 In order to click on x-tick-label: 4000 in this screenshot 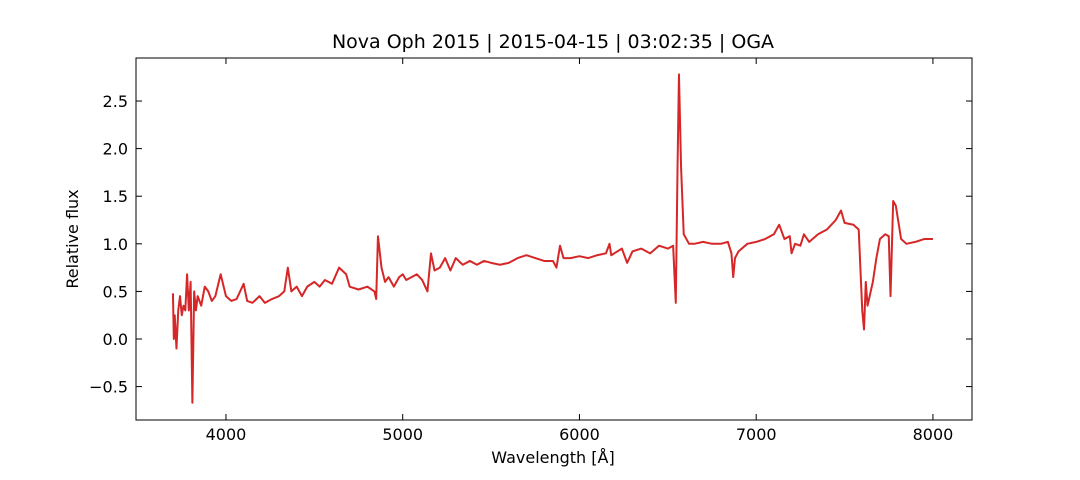, I will do `click(226, 434)`.